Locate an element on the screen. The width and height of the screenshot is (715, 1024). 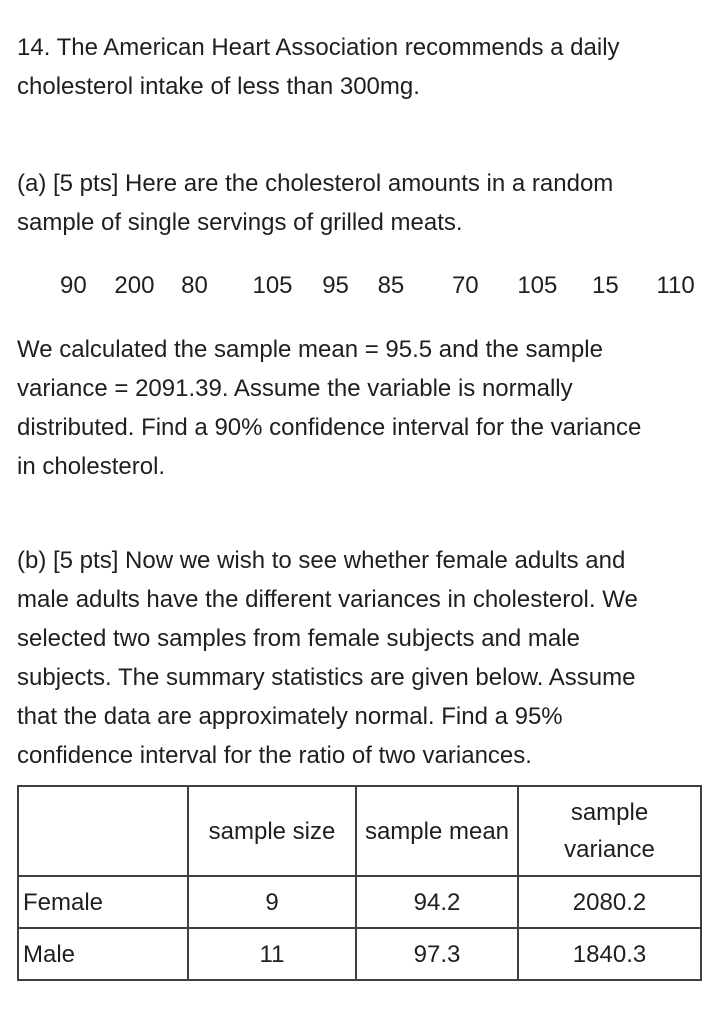
table-row-female: Female 9 94.2 2080.2 is located at coordinates (359, 902).